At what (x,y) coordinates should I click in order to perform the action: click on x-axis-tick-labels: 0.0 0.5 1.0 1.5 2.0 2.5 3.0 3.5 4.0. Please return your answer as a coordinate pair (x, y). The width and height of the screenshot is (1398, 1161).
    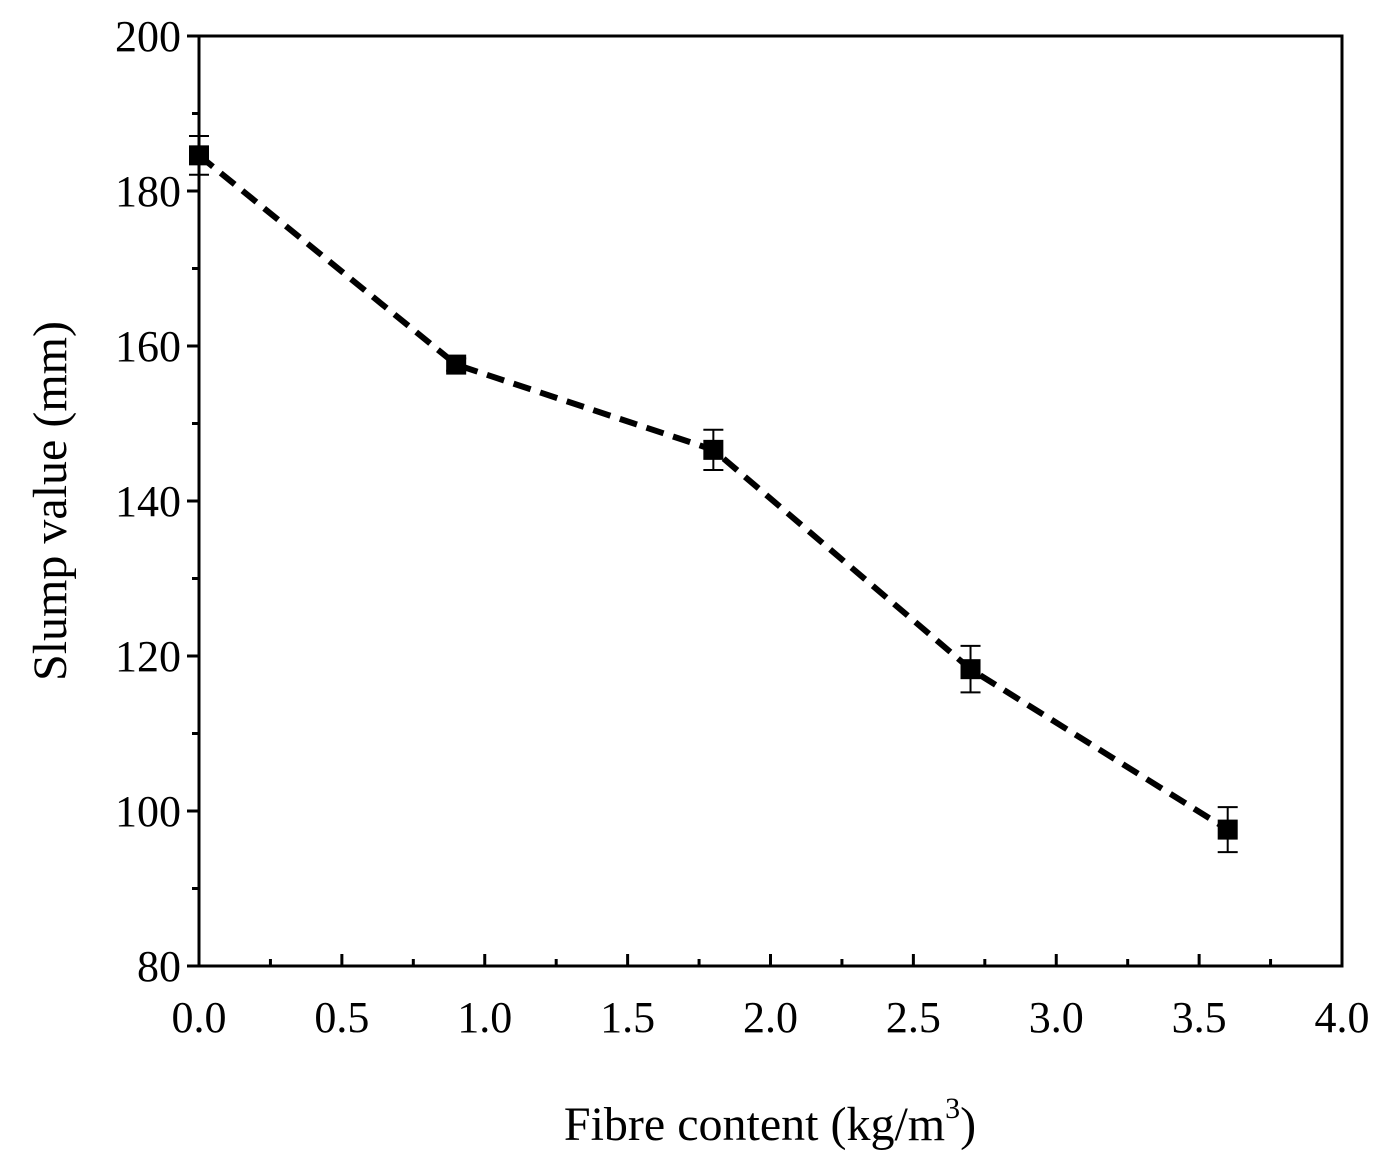
    Looking at the image, I should click on (771, 1017).